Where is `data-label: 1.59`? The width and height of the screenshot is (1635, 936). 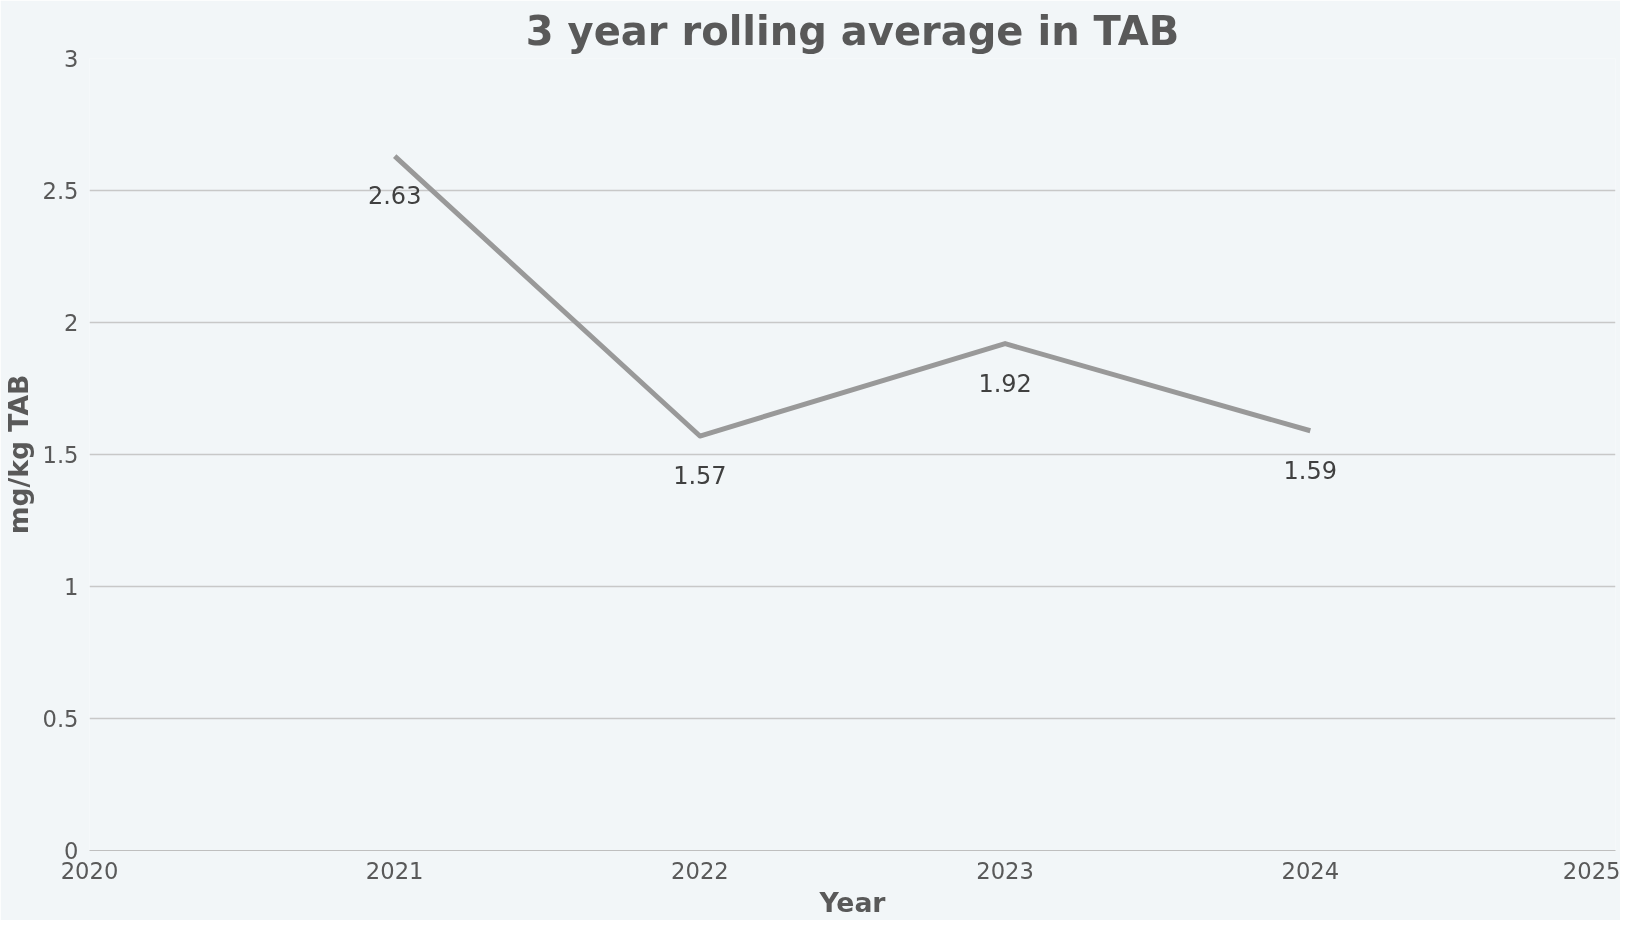 data-label: 1.59 is located at coordinates (1310, 470).